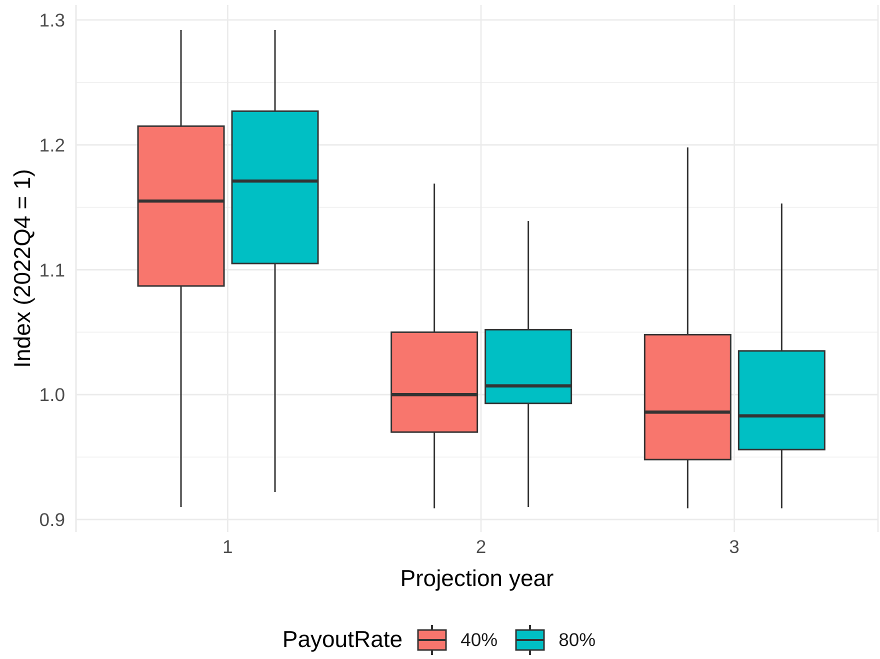  I want to click on x-tick-label: 3, so click(734, 547).